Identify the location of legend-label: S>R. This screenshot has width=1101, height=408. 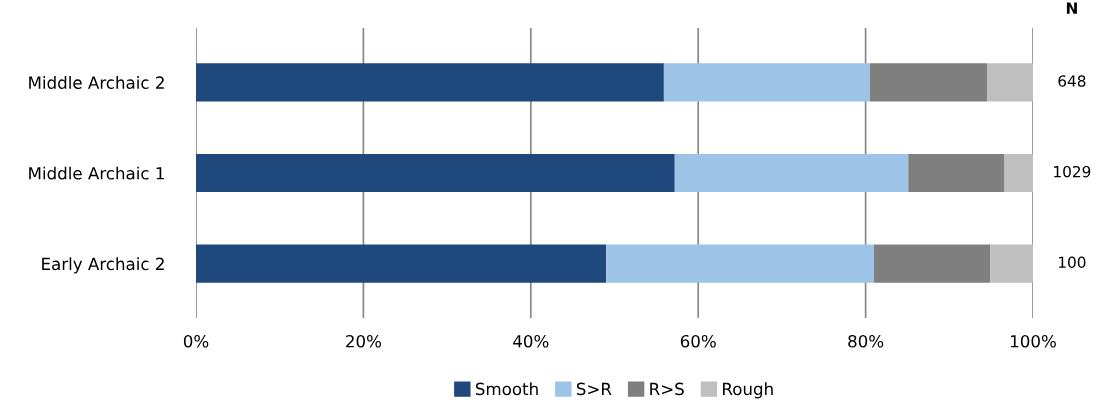
(594, 389).